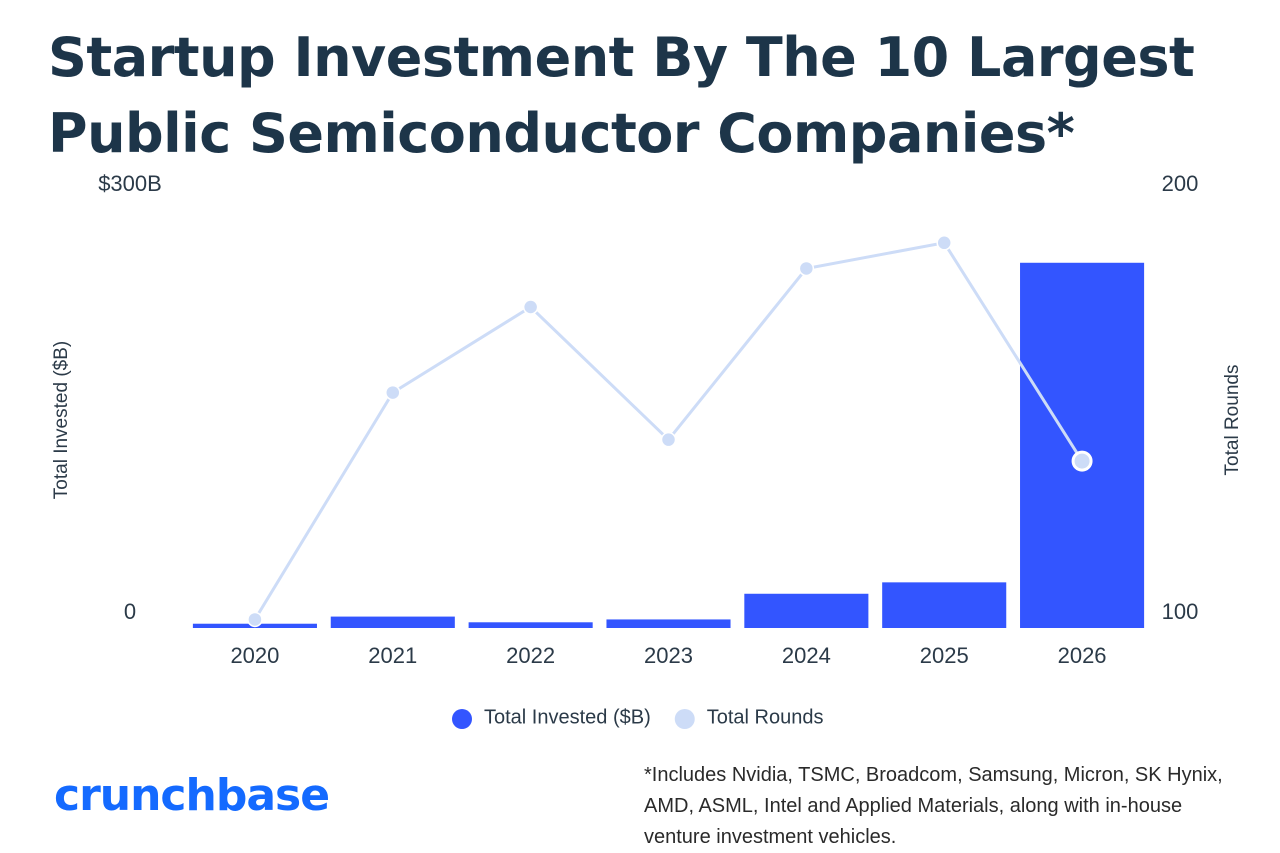  What do you see at coordinates (1180, 183) in the screenshot?
I see `y2-tick-label: 200` at bounding box center [1180, 183].